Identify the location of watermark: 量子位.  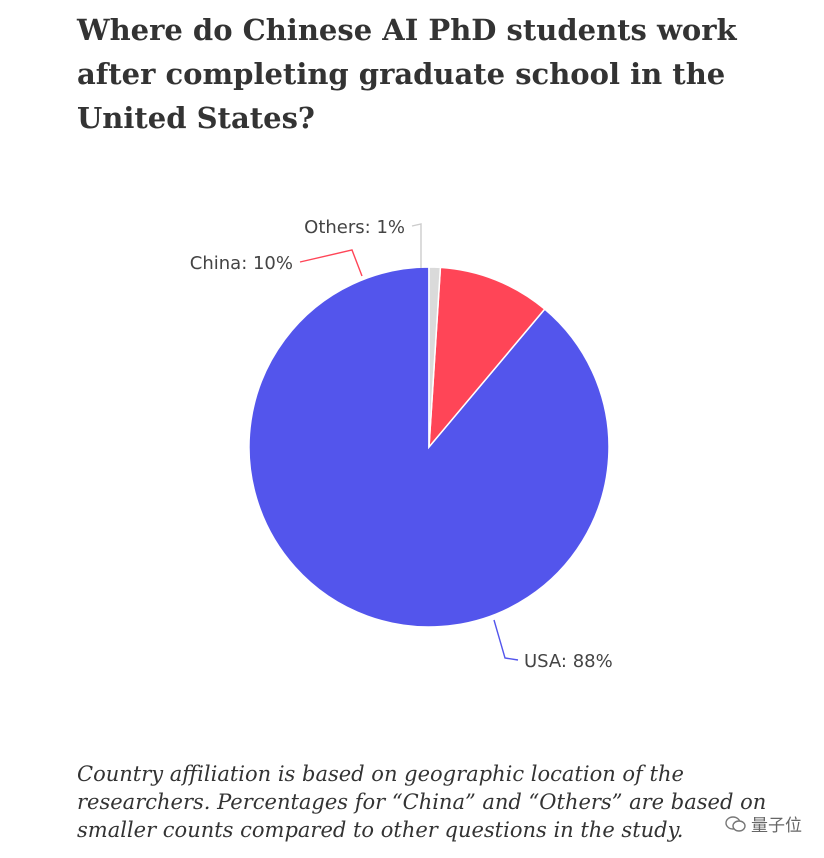
(763, 823).